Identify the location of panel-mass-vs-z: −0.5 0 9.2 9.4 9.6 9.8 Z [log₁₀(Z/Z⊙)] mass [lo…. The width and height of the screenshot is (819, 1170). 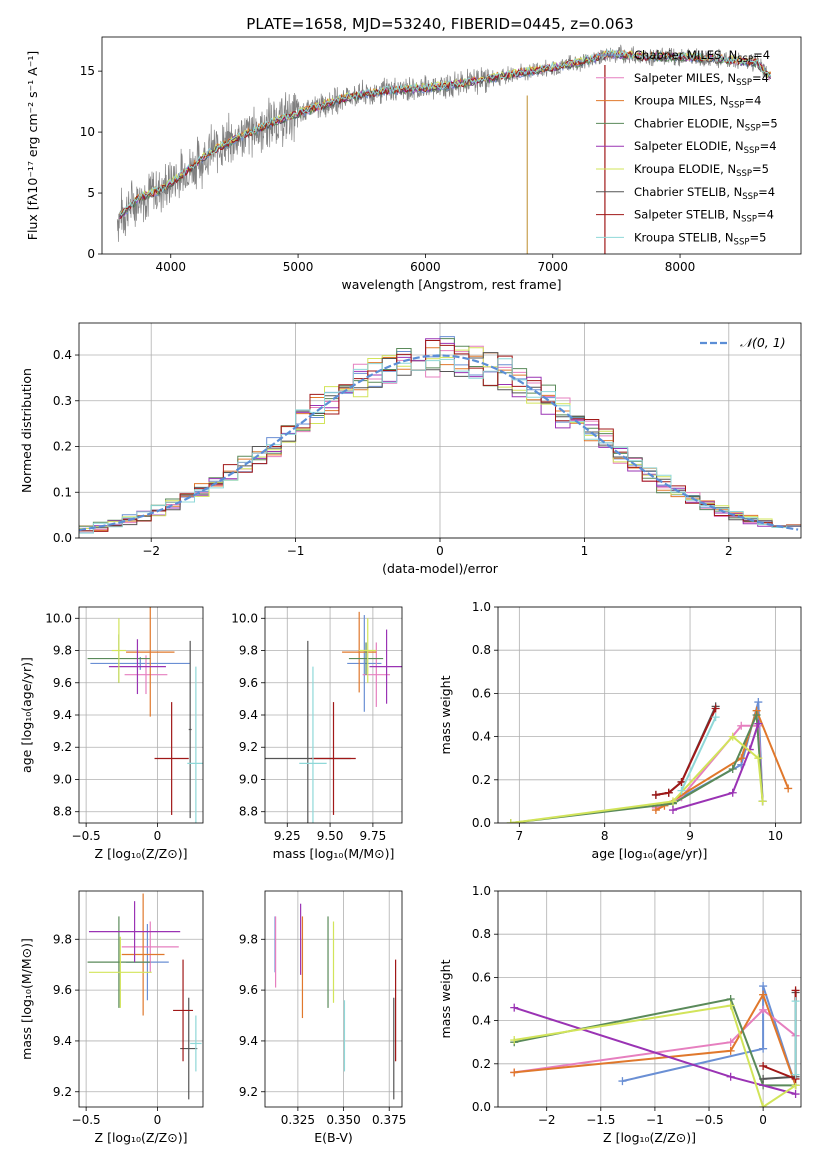
(111, 1017).